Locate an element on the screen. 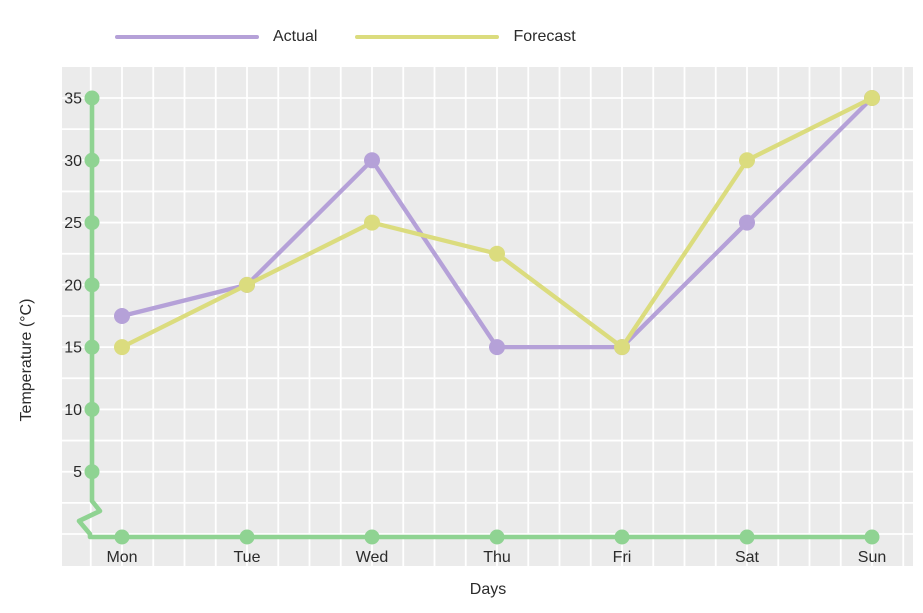 The width and height of the screenshot is (923, 613). x-tick-label: Mon is located at coordinates (121, 557).